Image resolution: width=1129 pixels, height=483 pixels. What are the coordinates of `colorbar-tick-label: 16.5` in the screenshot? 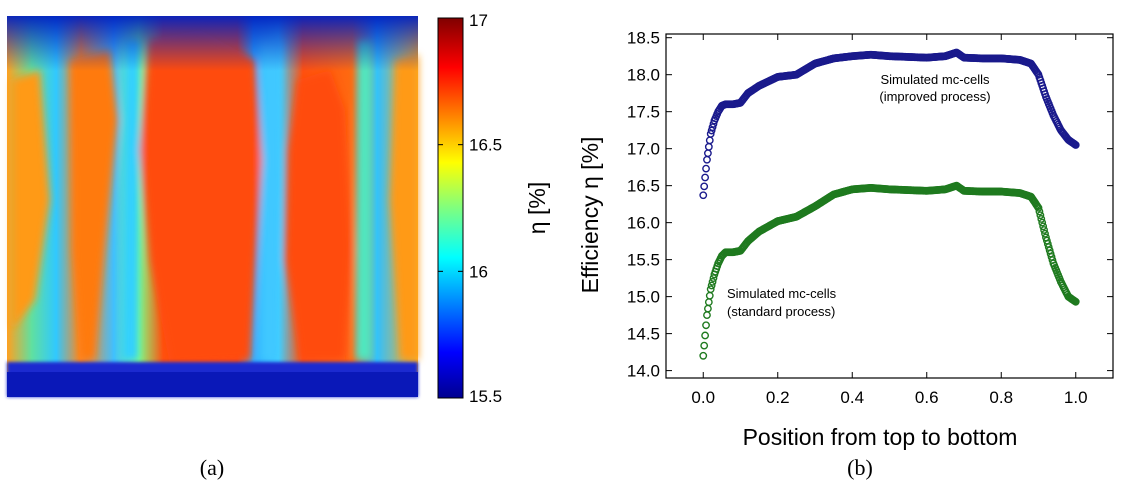 It's located at (485, 145).